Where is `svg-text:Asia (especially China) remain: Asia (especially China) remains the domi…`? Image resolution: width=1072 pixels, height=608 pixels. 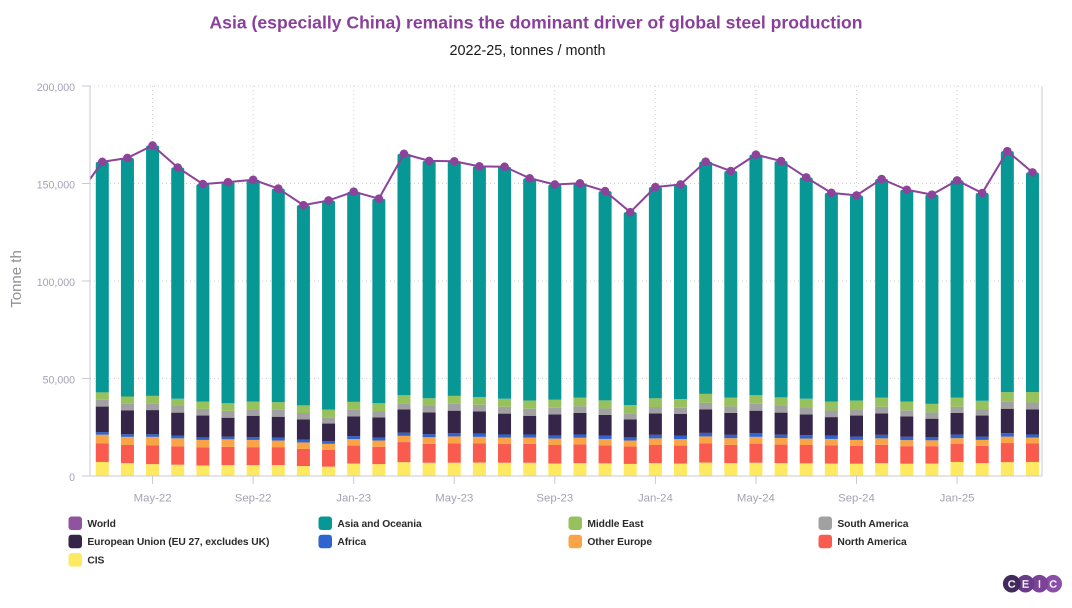 svg-text:Asia (especially China) remain: Asia (especially China) remains the domi… is located at coordinates (535, 23).